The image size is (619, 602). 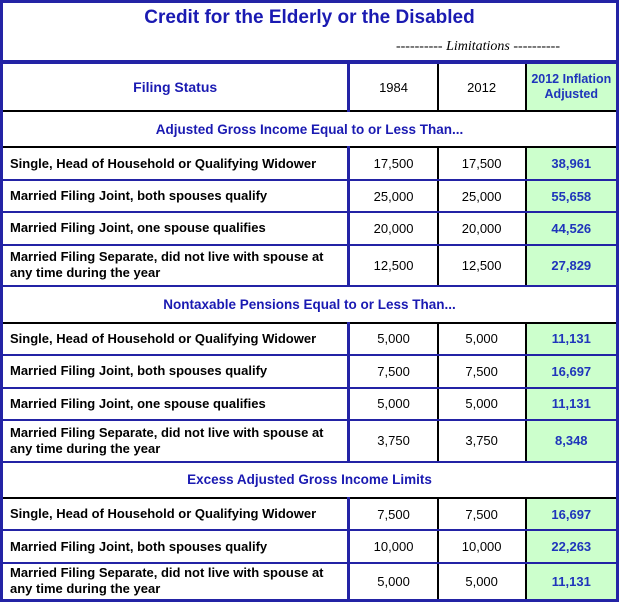 I want to click on value-1984-cell: 25,000, so click(x=392, y=196).